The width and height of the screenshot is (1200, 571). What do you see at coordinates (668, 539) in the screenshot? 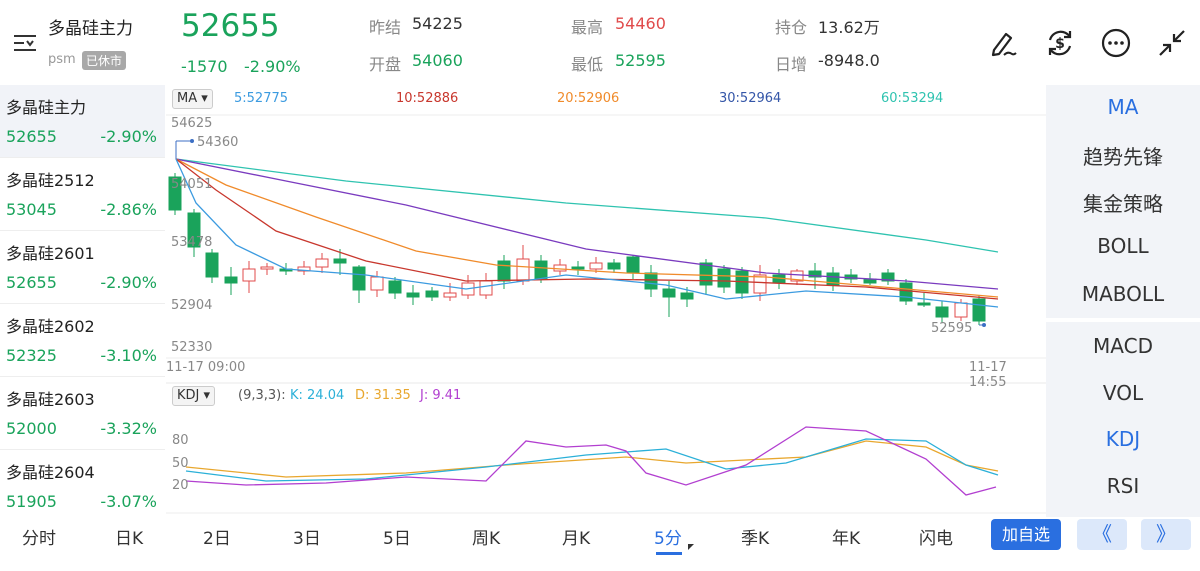
I see `tab-5min: 5分` at bounding box center [668, 539].